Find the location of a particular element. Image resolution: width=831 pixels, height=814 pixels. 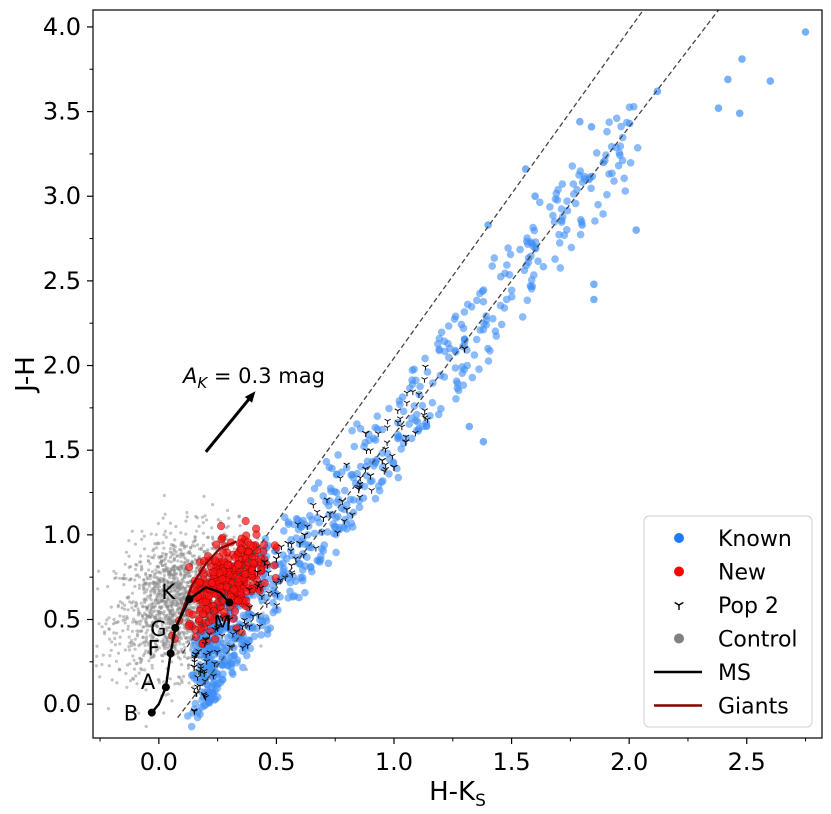

x-tick-label: 1.5 is located at coordinates (512, 762).